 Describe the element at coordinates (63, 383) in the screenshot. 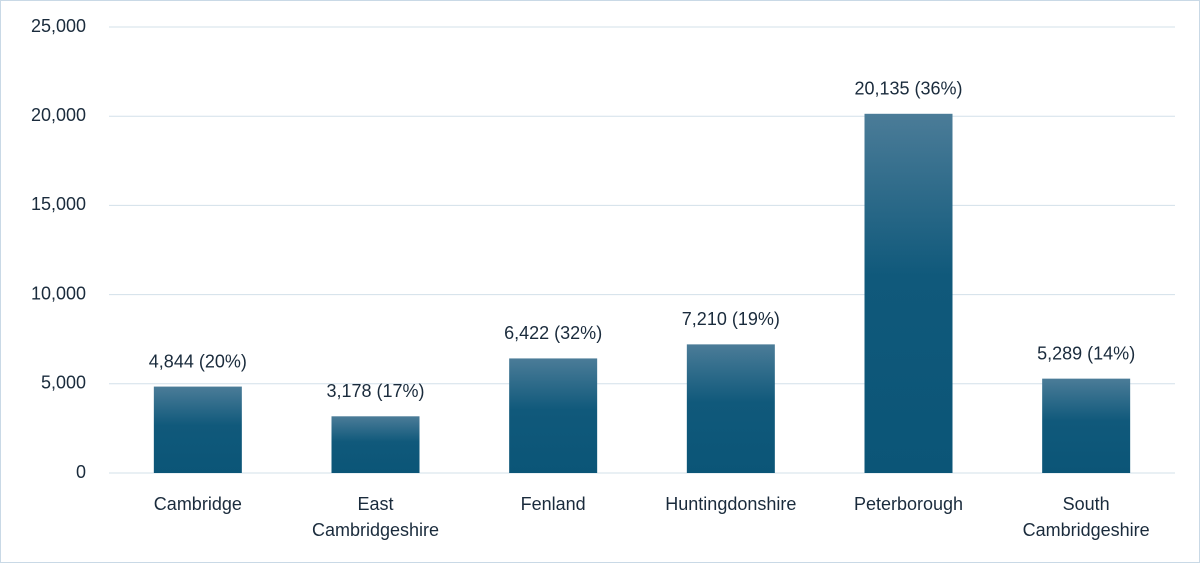

I see `y-tick-label: 5,000` at that location.